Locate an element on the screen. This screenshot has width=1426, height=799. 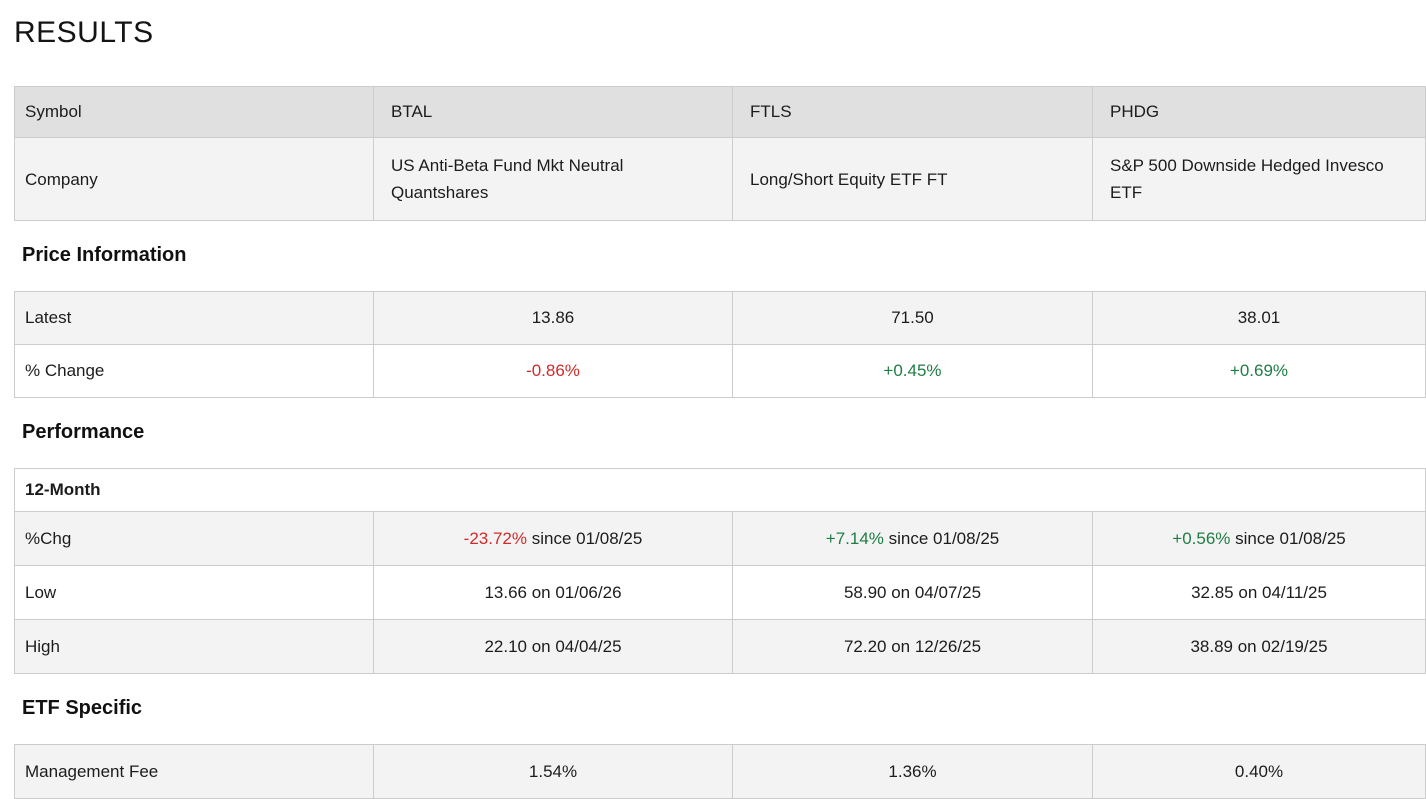
section-heading-performance: Performance is located at coordinates (83, 432).